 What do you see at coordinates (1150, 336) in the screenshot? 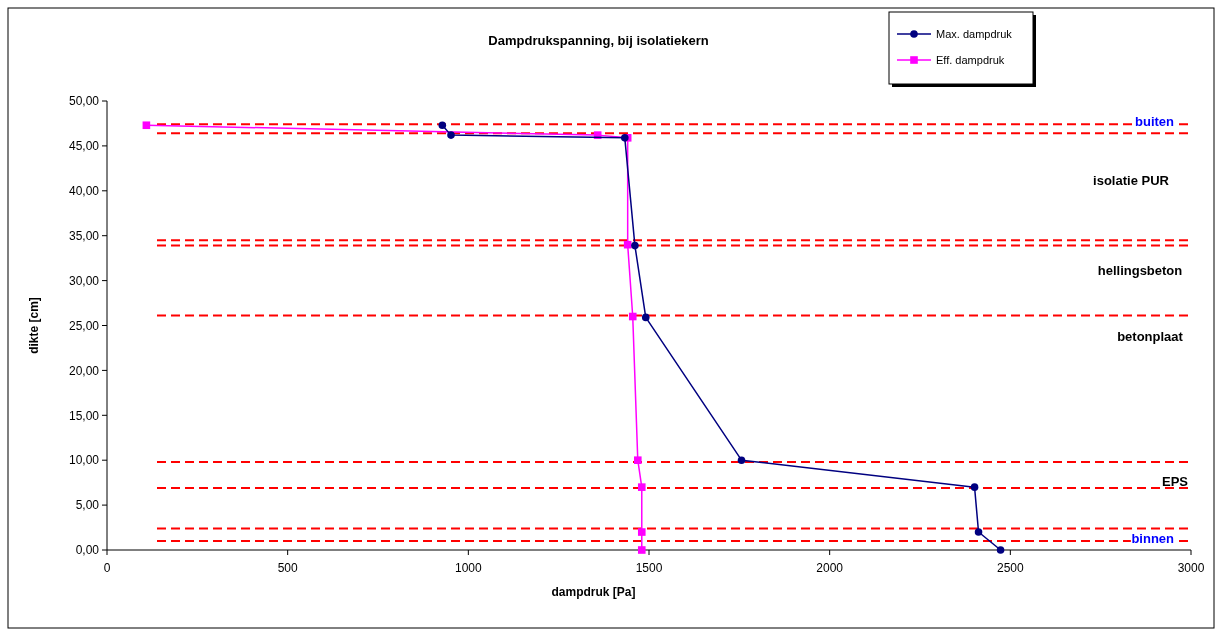
I see `annotation: betonplaat` at bounding box center [1150, 336].